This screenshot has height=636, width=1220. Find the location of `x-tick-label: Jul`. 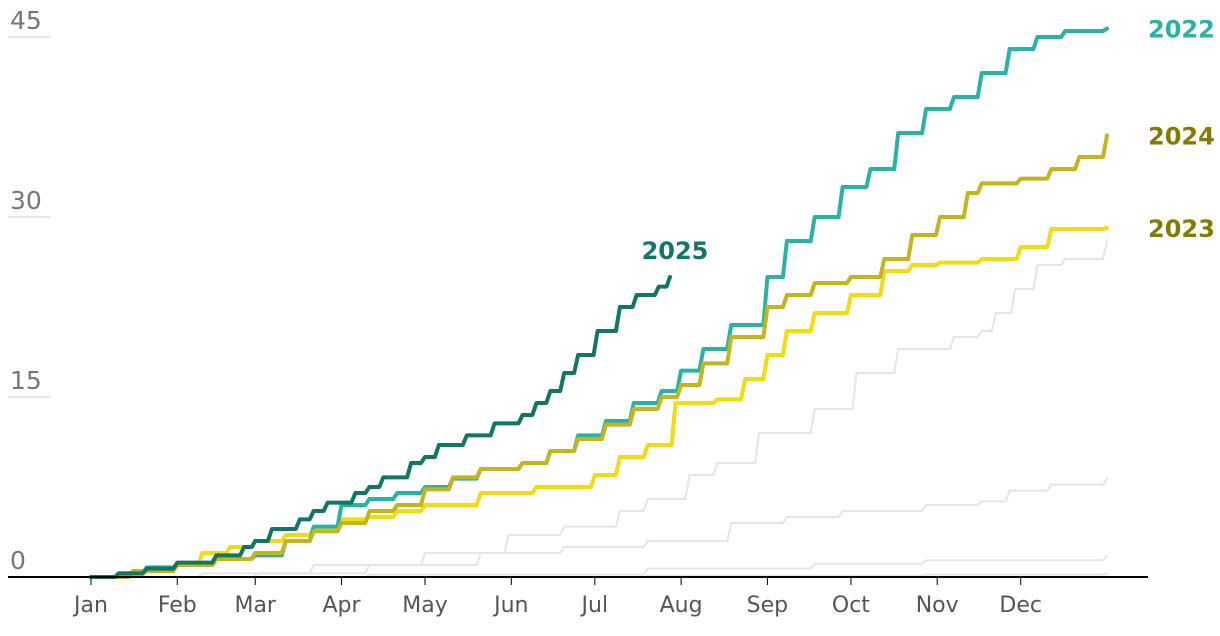

x-tick-label: Jul is located at coordinates (594, 605).